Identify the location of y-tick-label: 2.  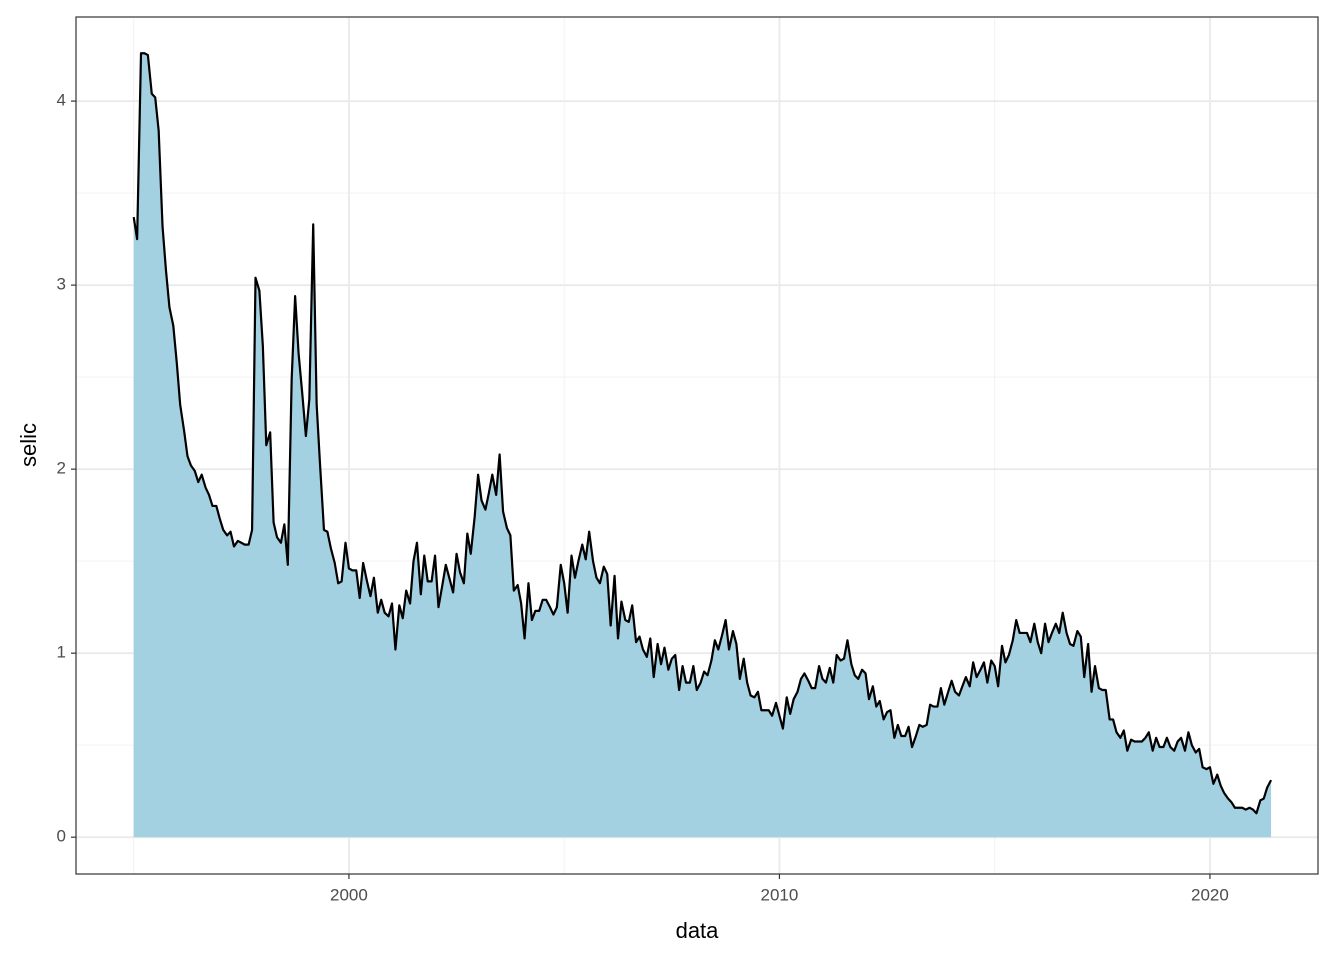
(61, 468).